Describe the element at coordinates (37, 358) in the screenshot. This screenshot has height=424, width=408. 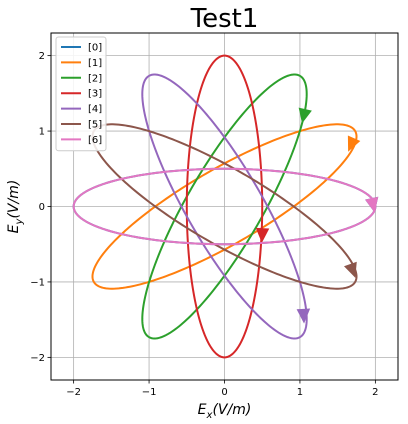
I see `y-tick-label: −2` at that location.